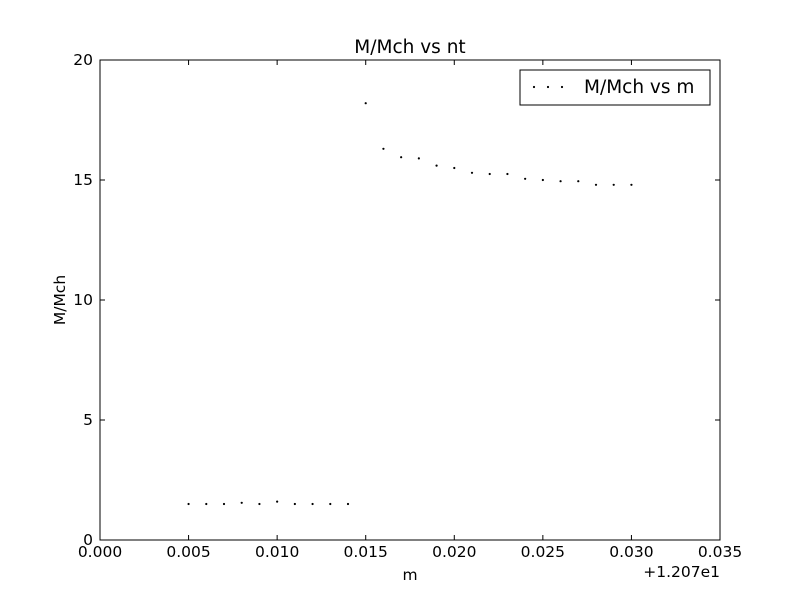 The image size is (800, 600). I want to click on legend-box, so click(615, 87).